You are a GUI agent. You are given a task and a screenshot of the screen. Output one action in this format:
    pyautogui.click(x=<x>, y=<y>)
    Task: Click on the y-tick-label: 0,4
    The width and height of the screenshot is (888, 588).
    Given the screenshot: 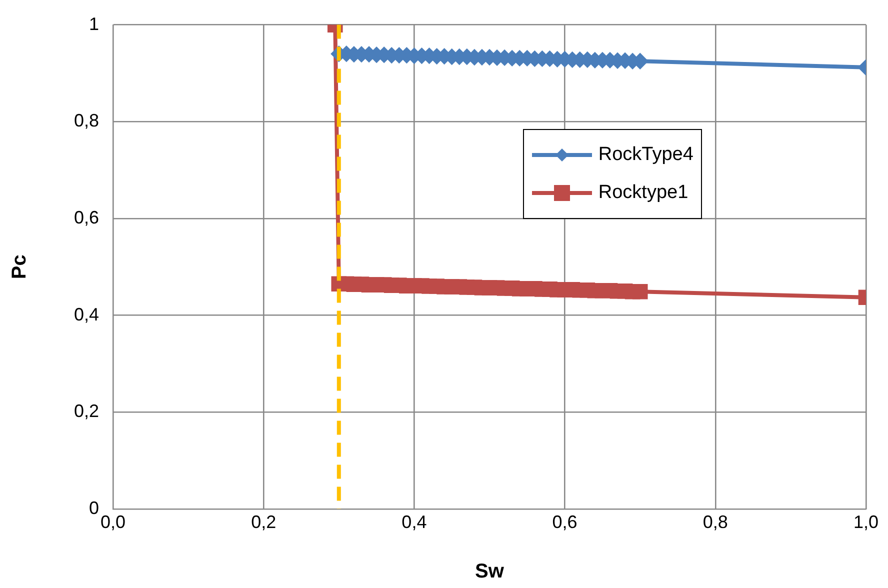 What is the action you would take?
    pyautogui.click(x=86, y=314)
    